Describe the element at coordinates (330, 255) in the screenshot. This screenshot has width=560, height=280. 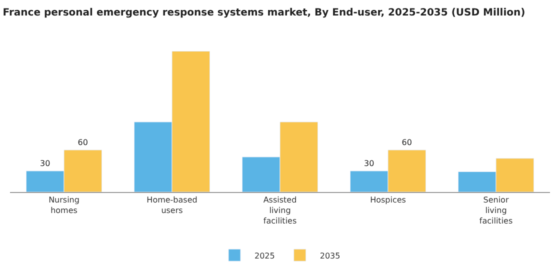
I see `legend-label: 2035` at that location.